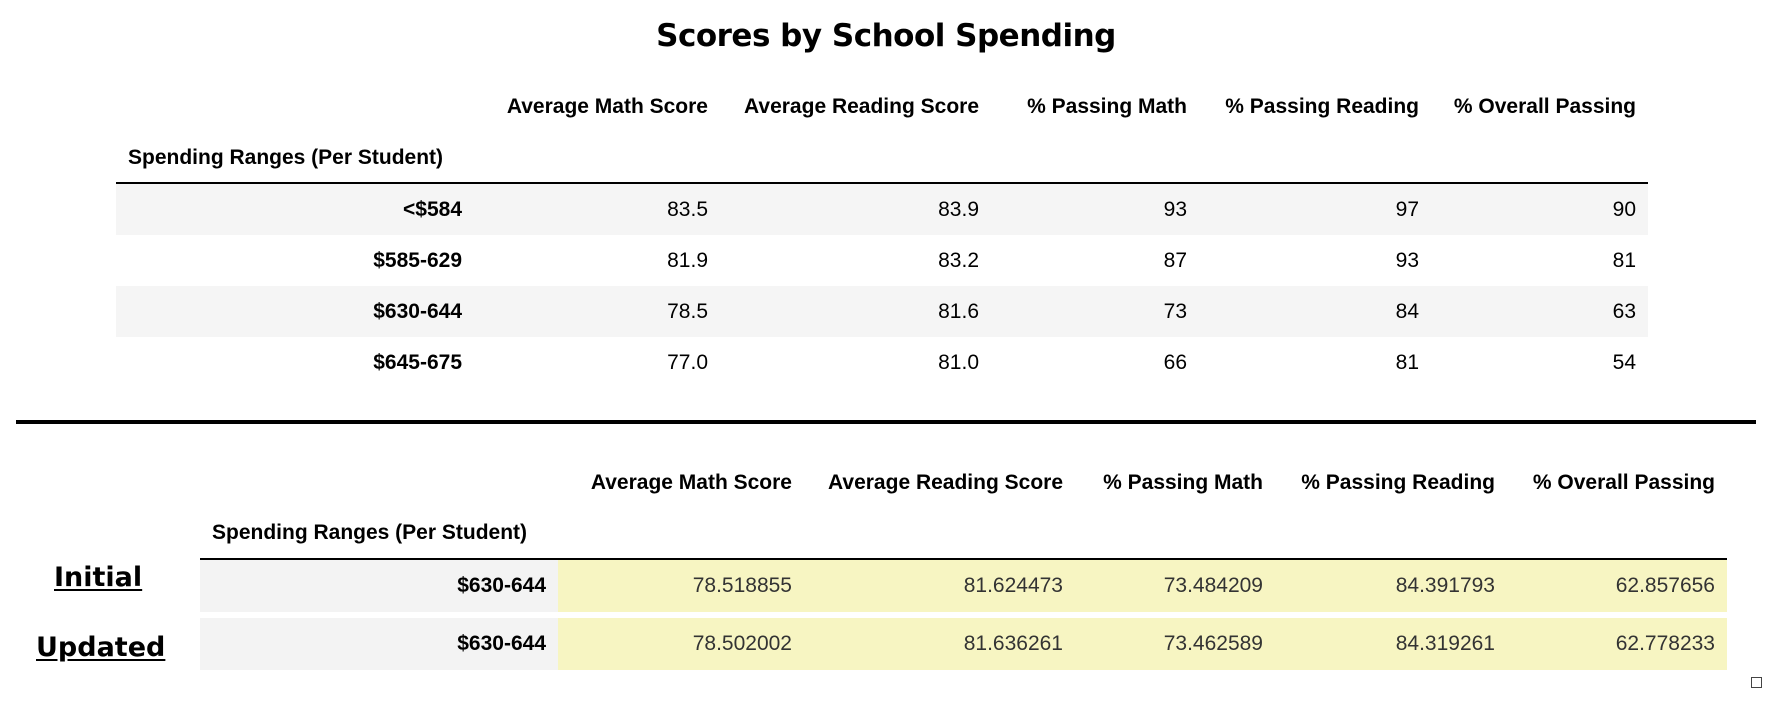 The width and height of the screenshot is (1772, 704). I want to click on row-label: $645-675, so click(417, 362).